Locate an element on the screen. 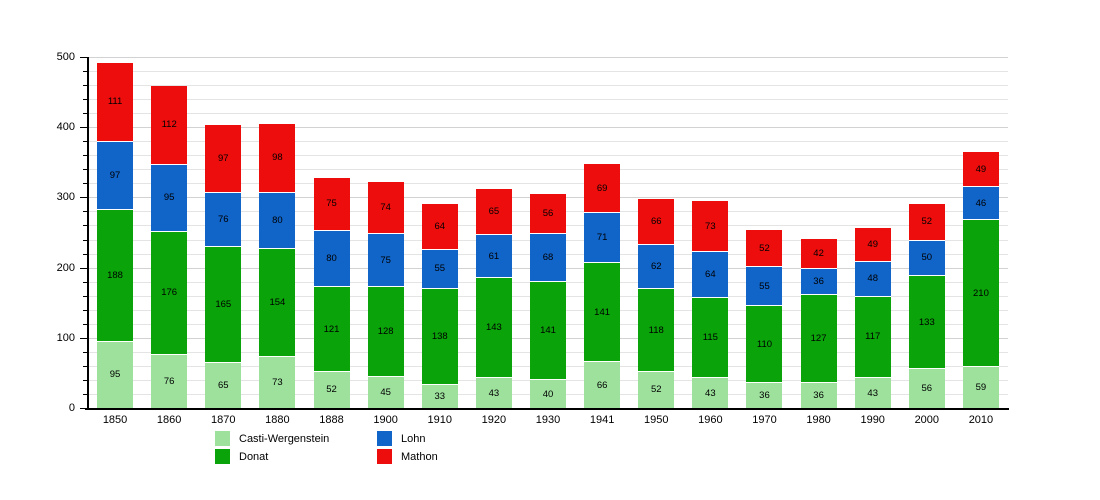 This screenshot has height=500, width=1100. segment-mathon: 112 is located at coordinates (169, 124).